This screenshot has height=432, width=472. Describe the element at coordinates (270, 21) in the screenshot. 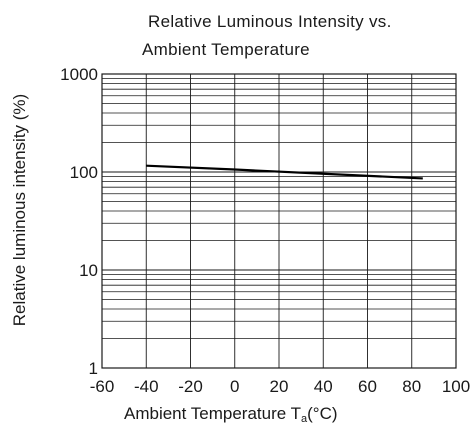

I see `chart-title-line-1: Relative Luminous Intensity vs.` at that location.